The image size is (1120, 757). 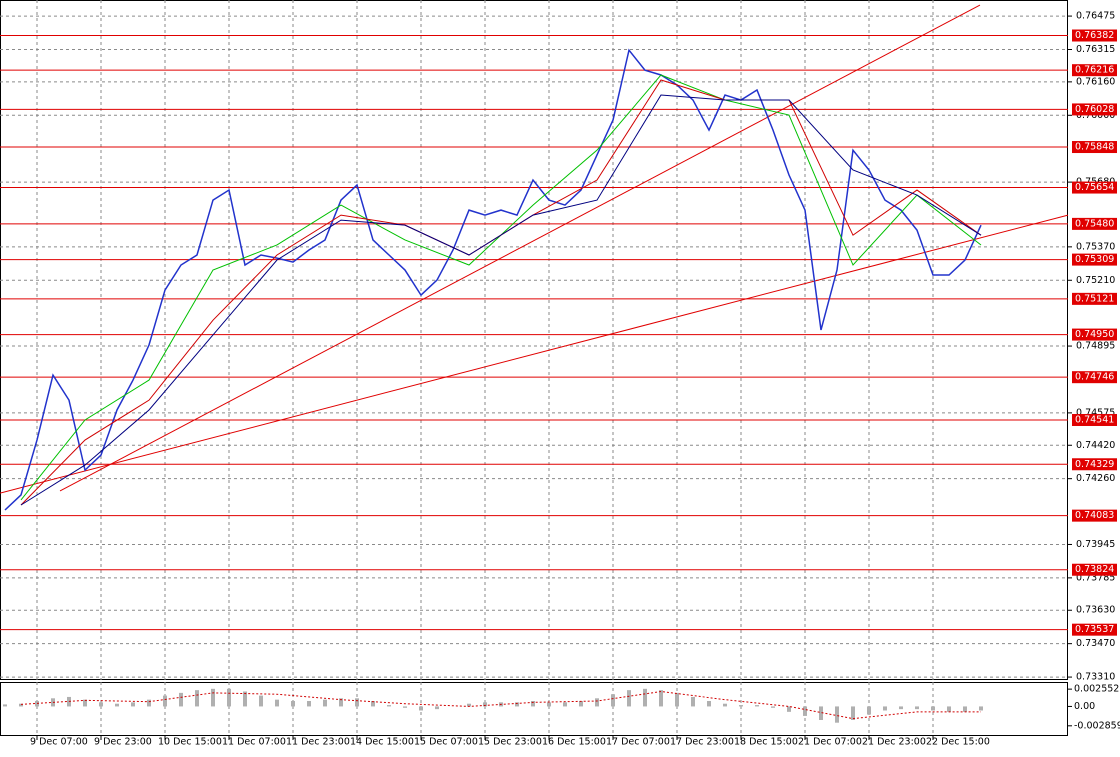 What do you see at coordinates (318, 742) in the screenshot?
I see `x-tick-label: 11 Dec 23:00` at bounding box center [318, 742].